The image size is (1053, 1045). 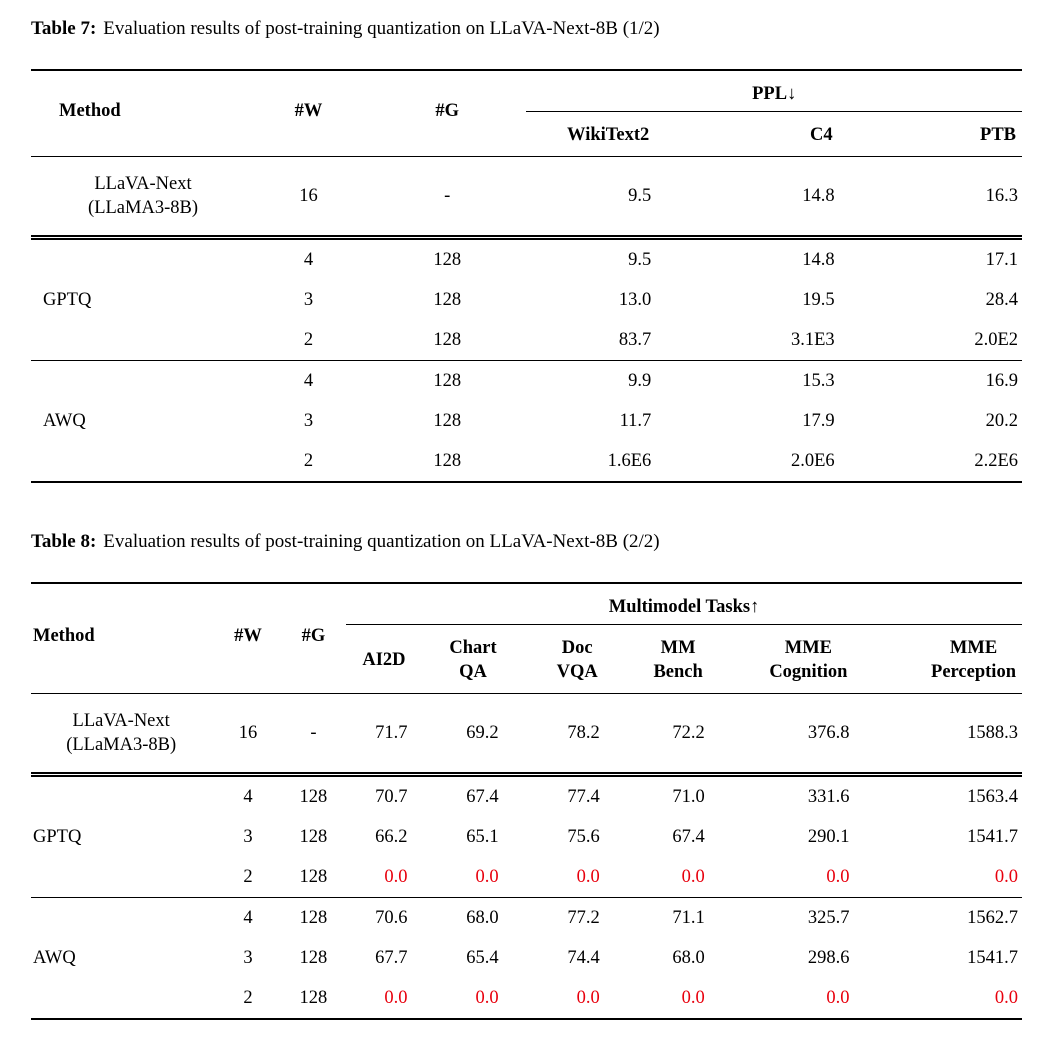 What do you see at coordinates (391, 837) in the screenshot?
I see `metric-value-cell: 66.2` at bounding box center [391, 837].